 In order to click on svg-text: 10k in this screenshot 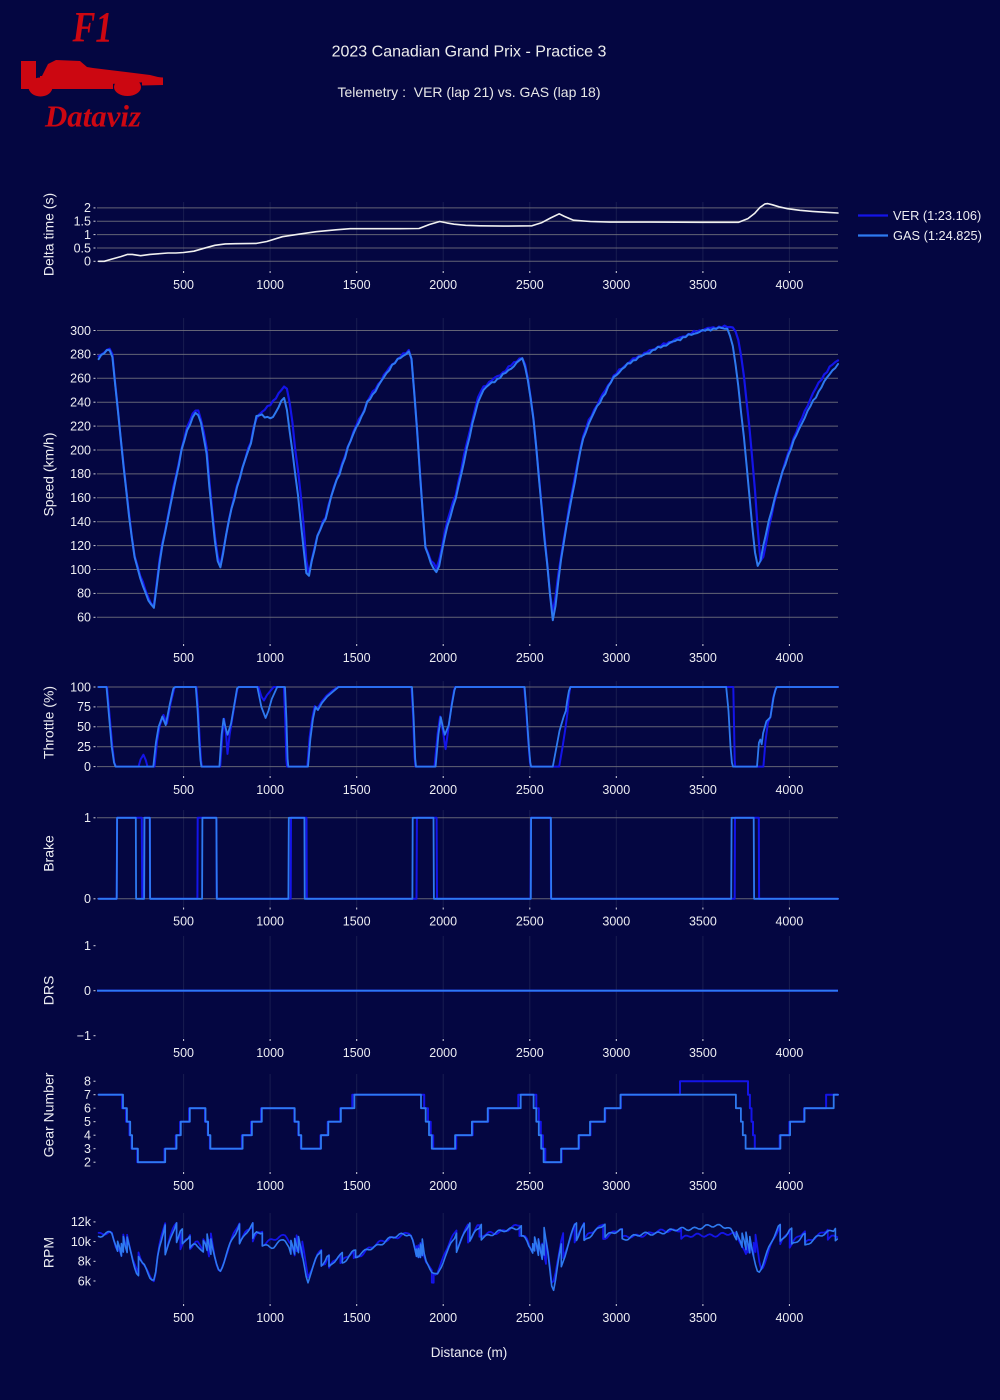, I will do `click(81, 1242)`.